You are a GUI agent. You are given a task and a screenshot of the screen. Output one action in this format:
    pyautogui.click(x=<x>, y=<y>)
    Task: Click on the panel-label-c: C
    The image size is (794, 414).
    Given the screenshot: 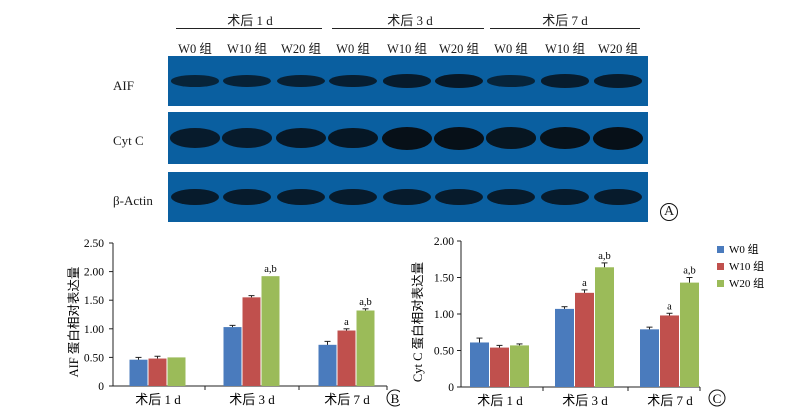 What is the action you would take?
    pyautogui.click(x=717, y=398)
    